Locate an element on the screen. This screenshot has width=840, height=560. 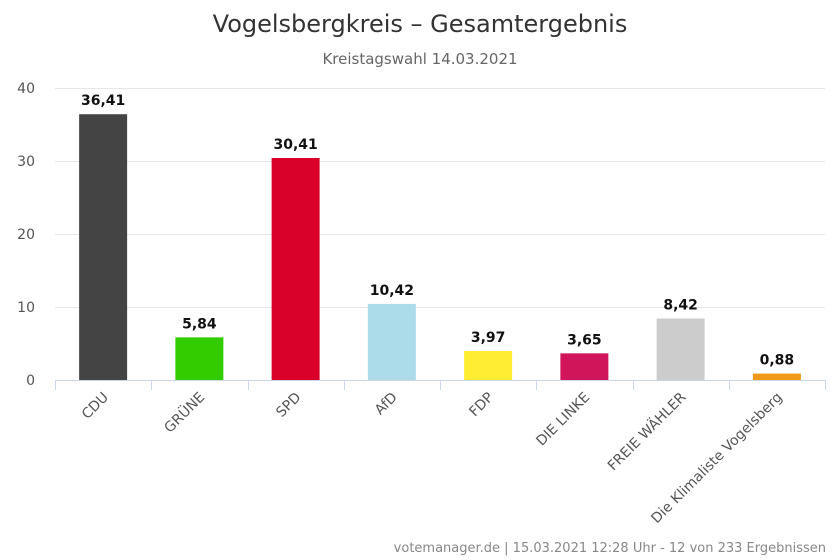
x-tick-label: FREIE WÄHLER is located at coordinates (646, 431).